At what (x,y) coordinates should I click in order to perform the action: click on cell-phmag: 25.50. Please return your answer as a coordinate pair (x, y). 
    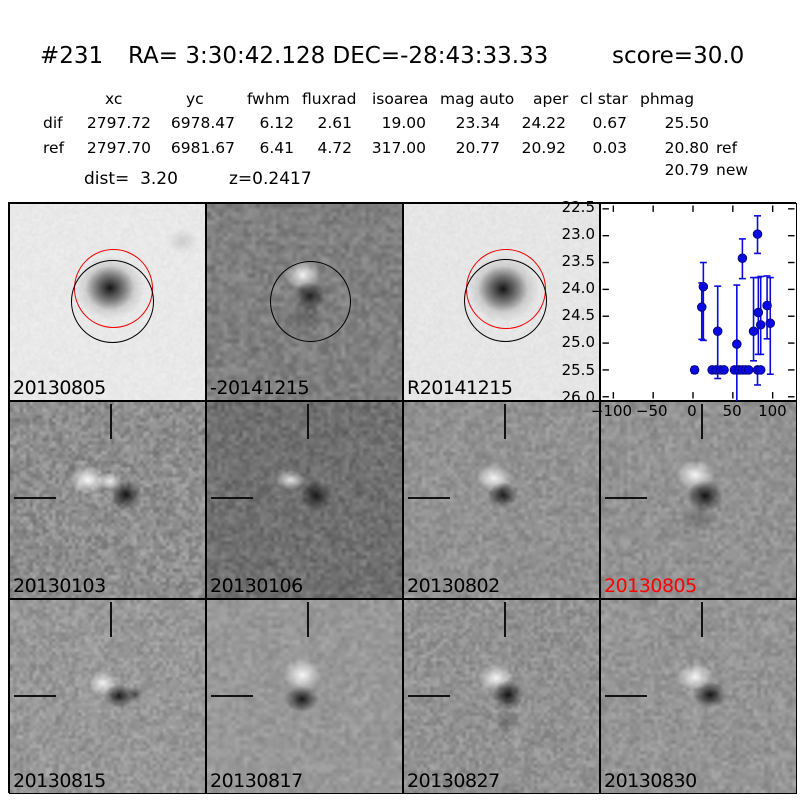
    Looking at the image, I should click on (686, 123).